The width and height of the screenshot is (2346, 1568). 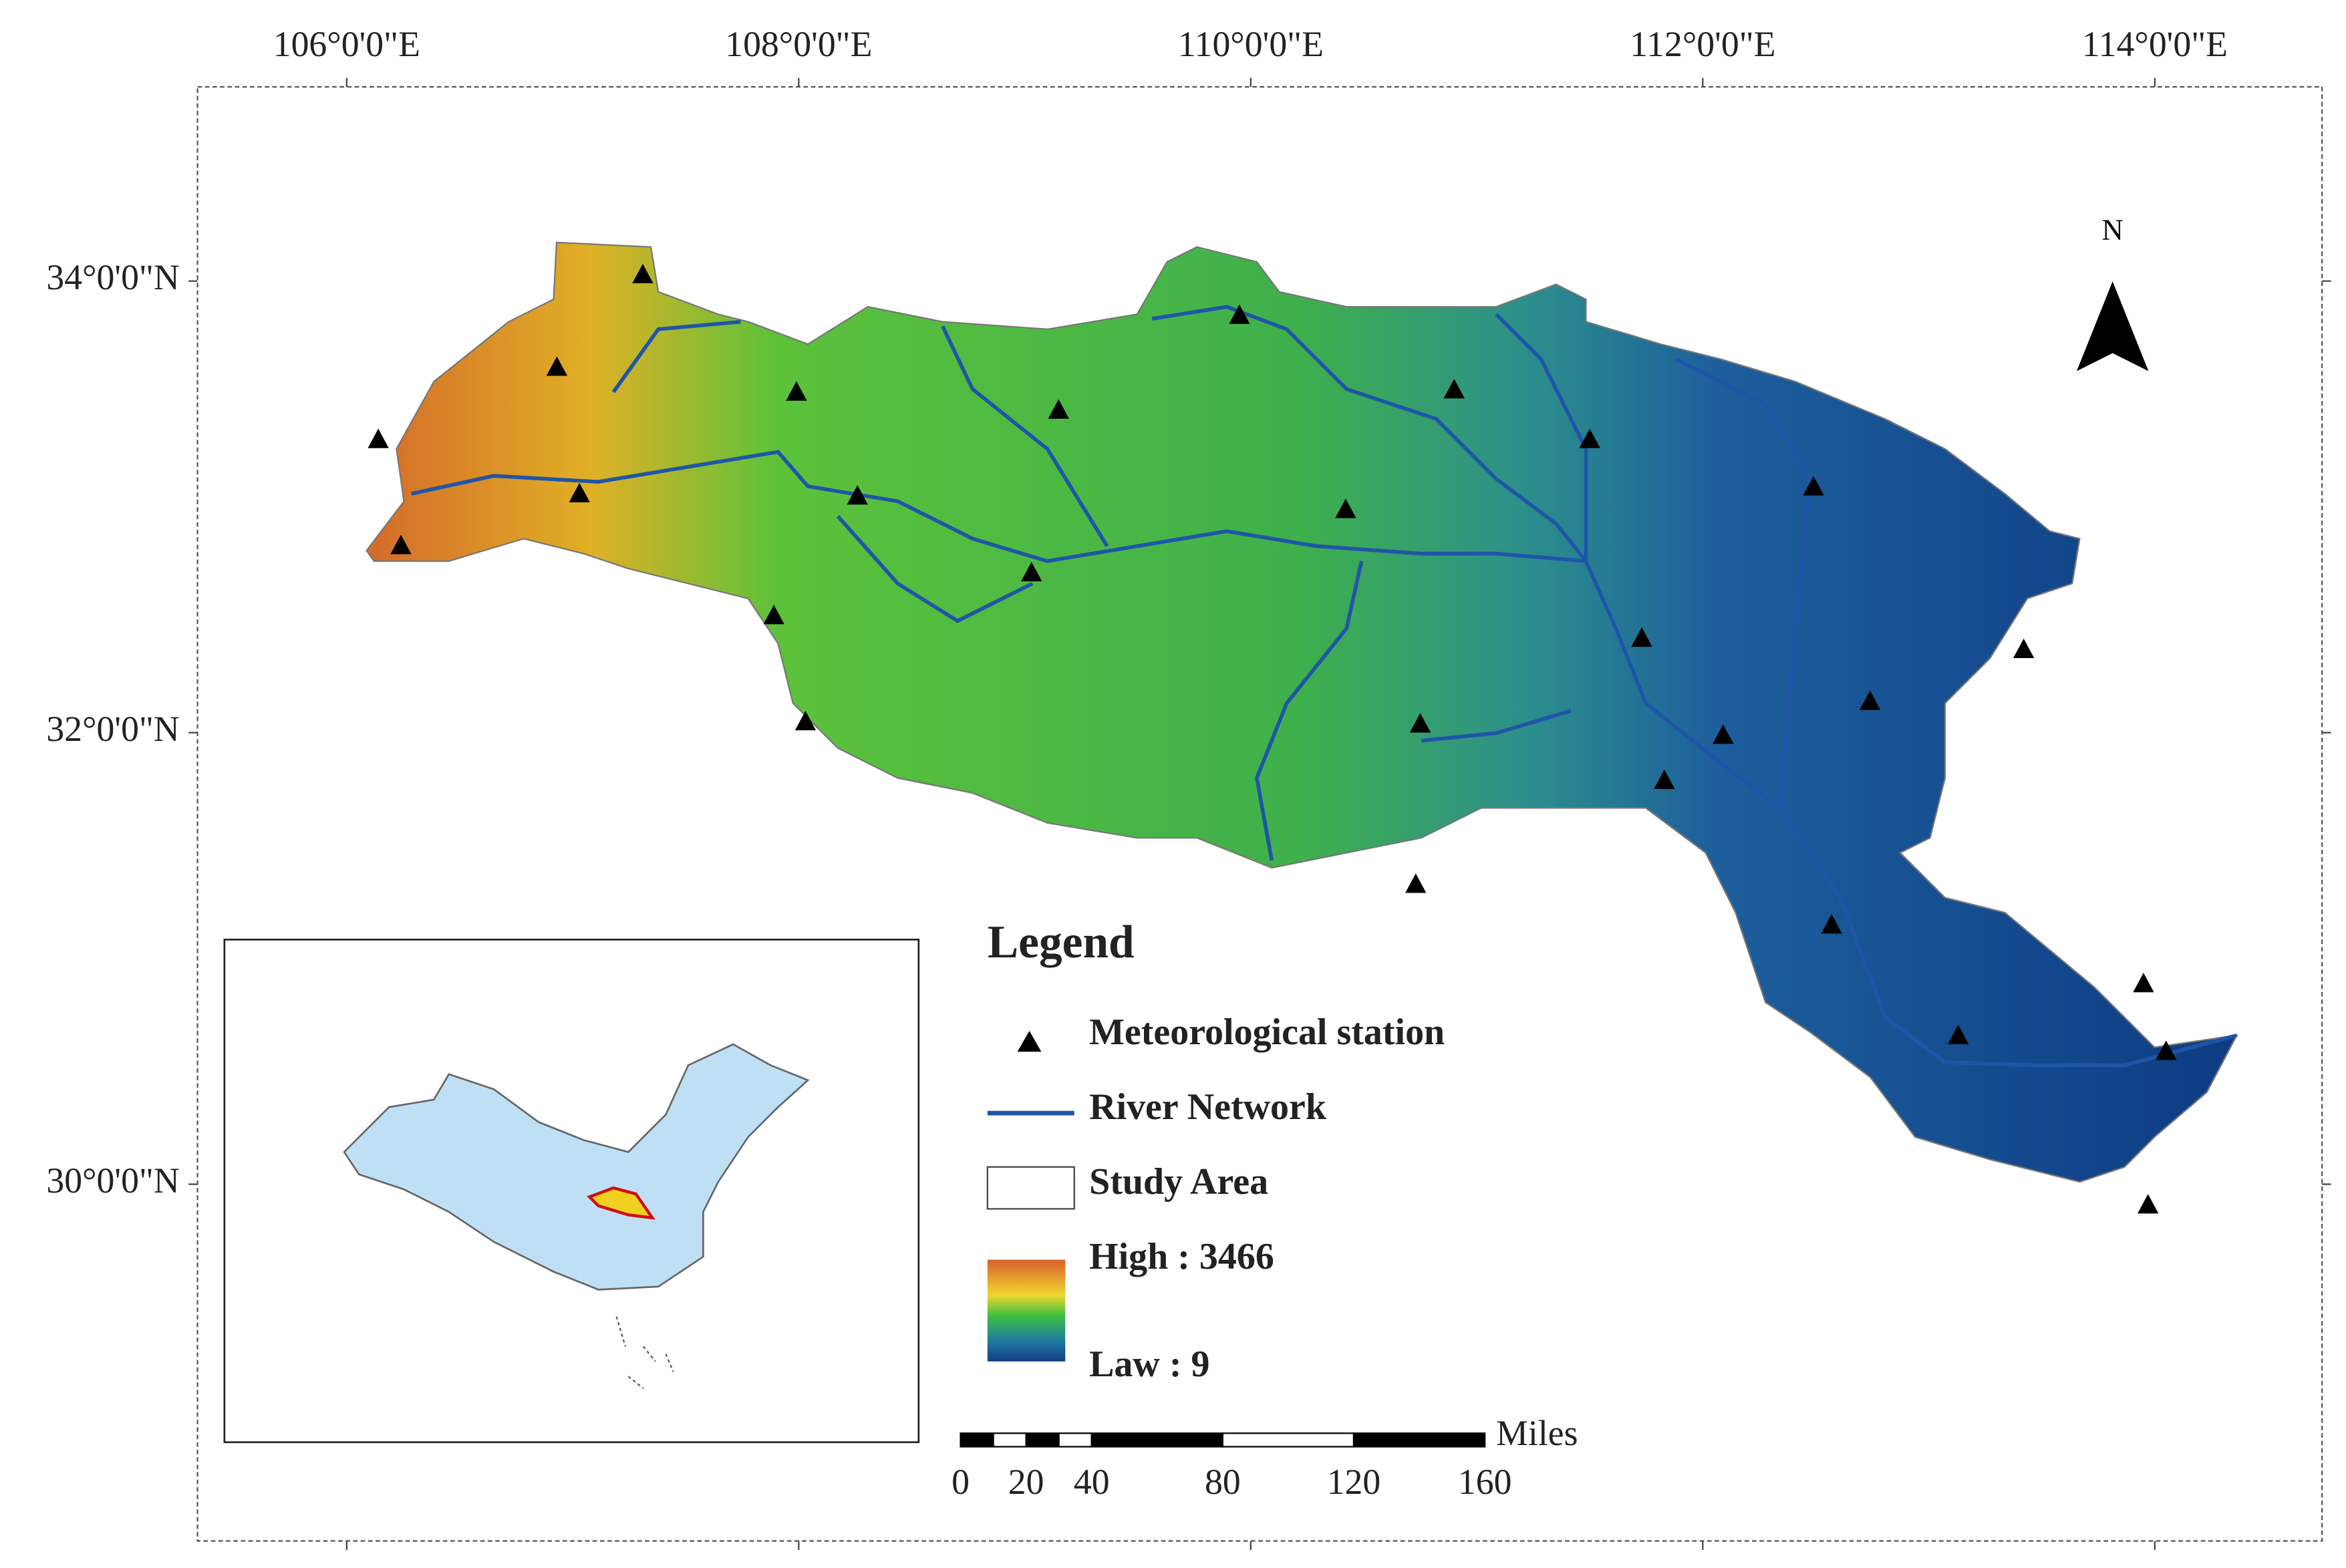 I want to click on x-tick-label: 112°0'0"E, so click(x=1703, y=44).